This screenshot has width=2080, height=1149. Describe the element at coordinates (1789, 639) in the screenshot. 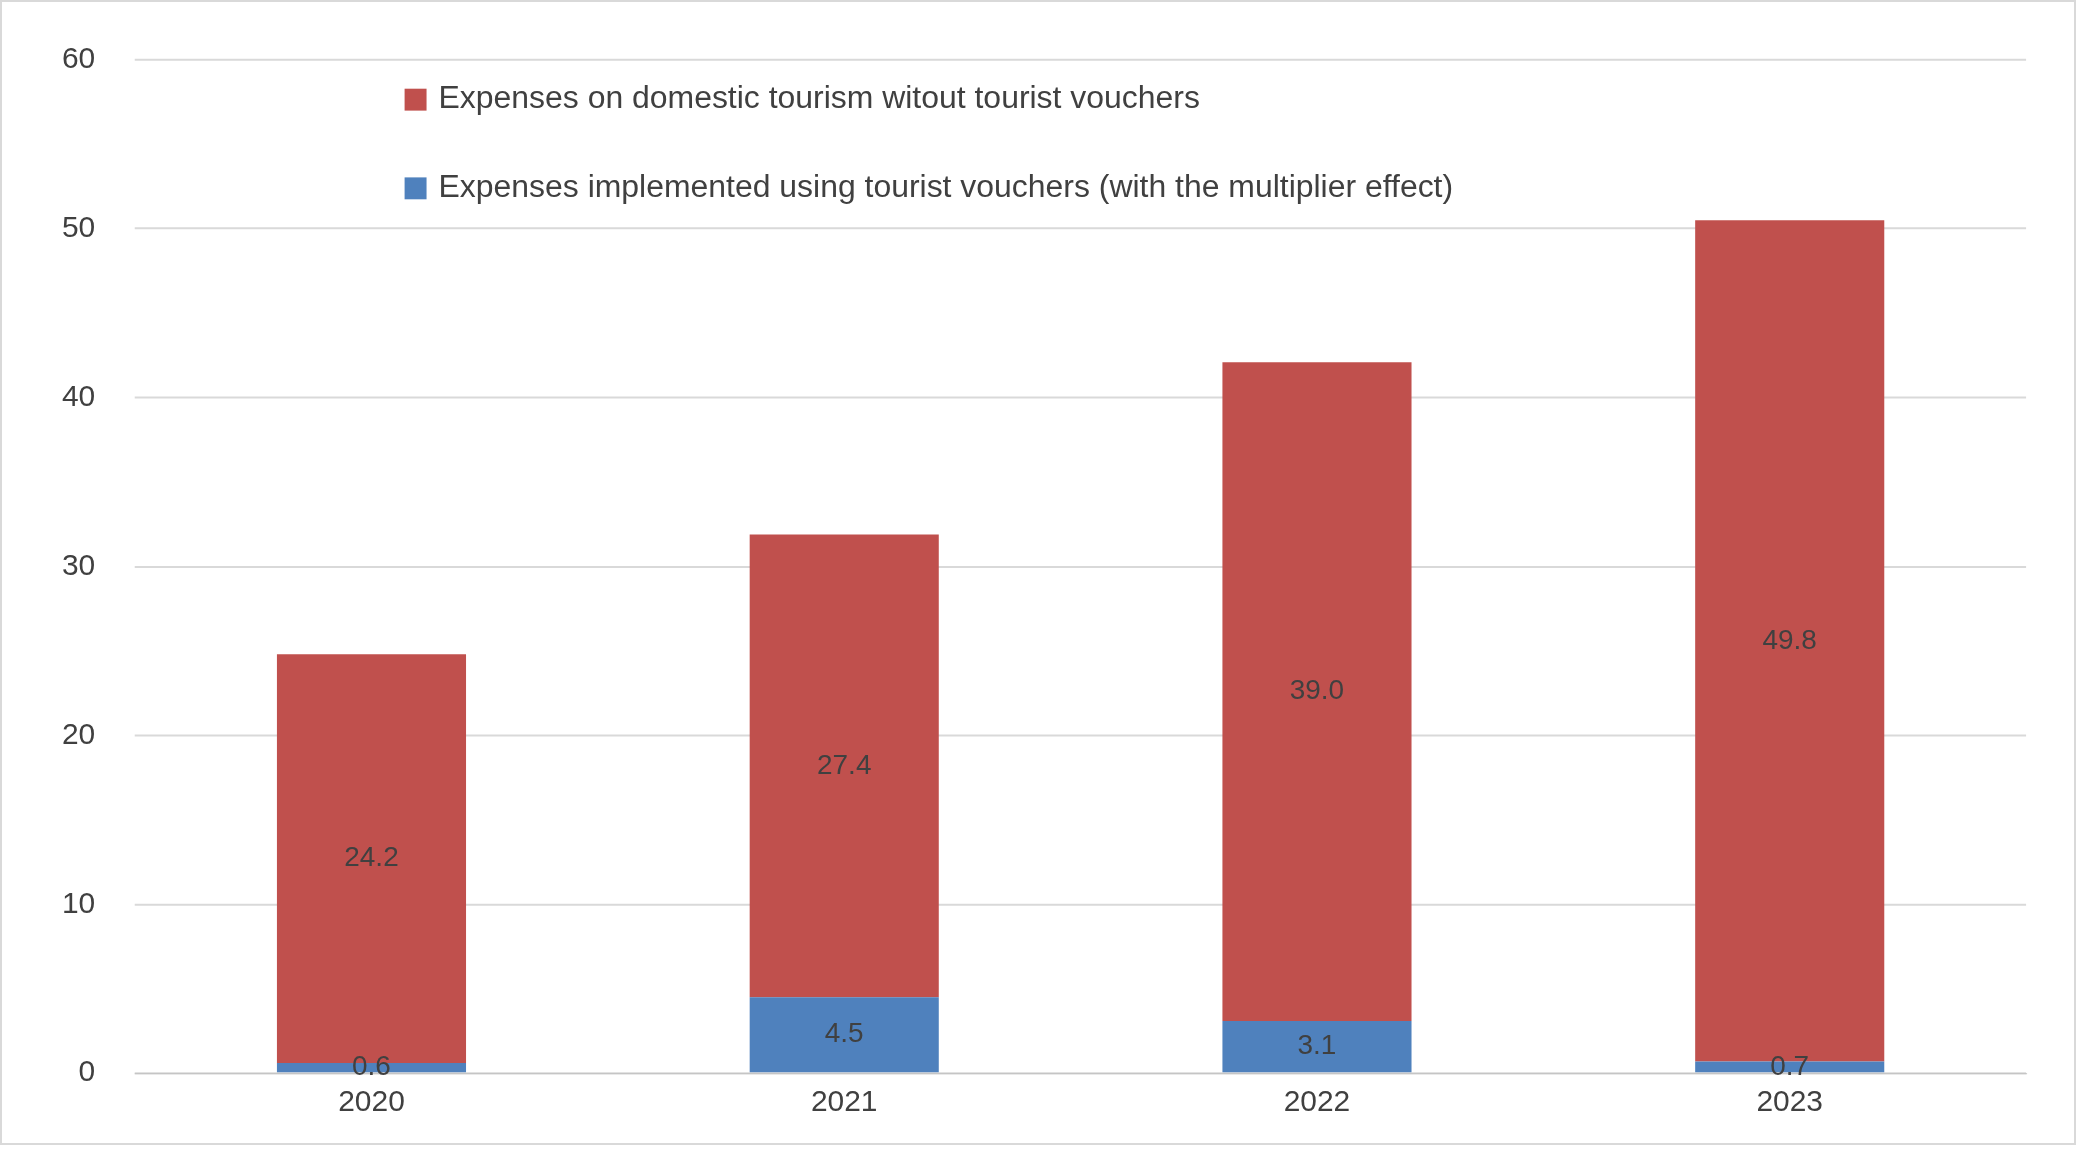

I see `data-label: 49.8` at that location.